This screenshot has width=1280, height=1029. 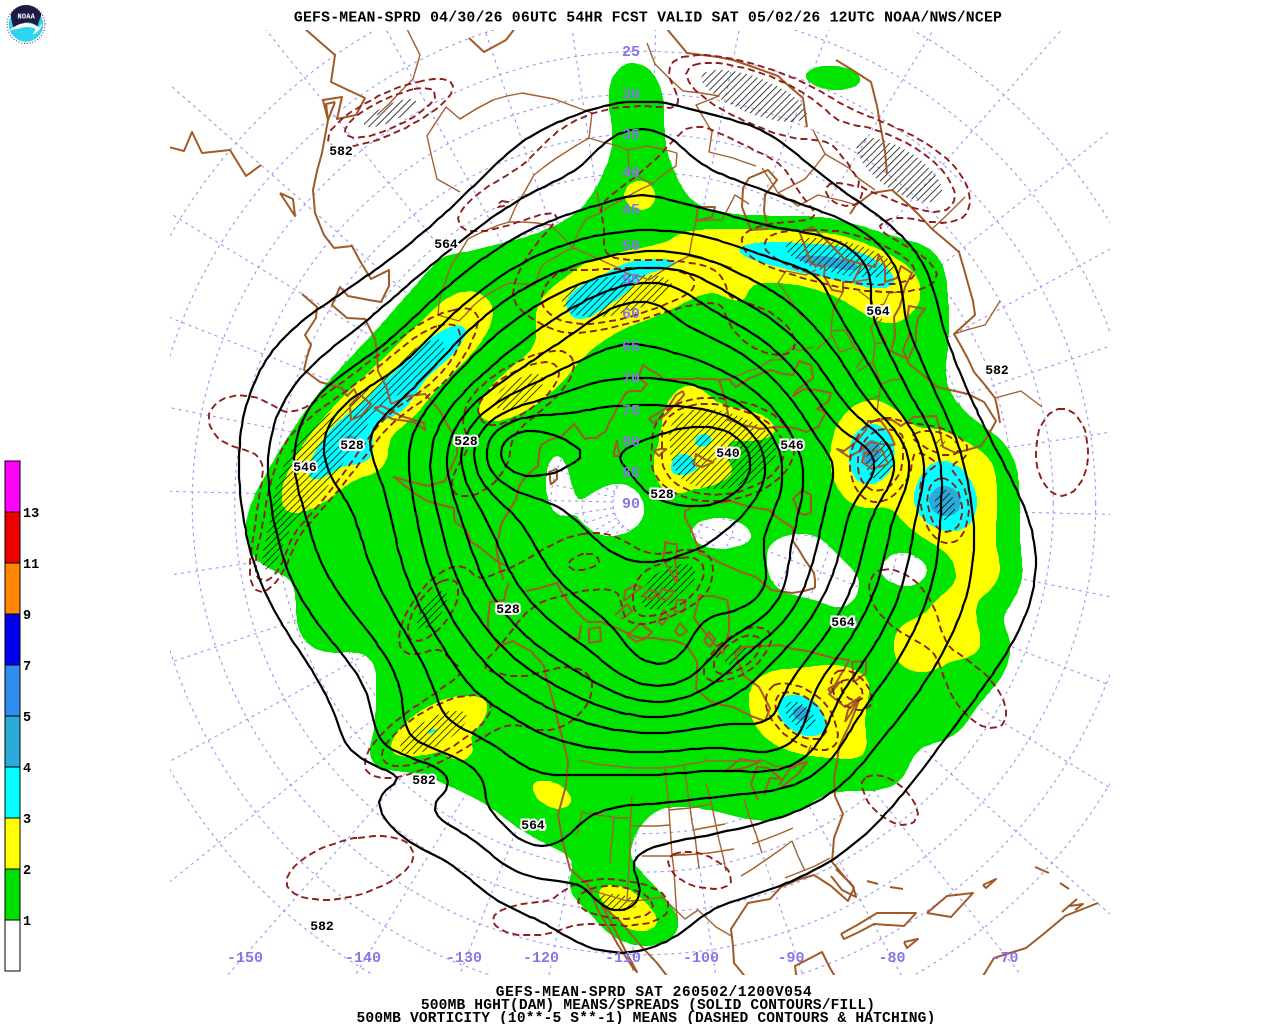 I want to click on svg-text: -130, so click(x=464, y=958).